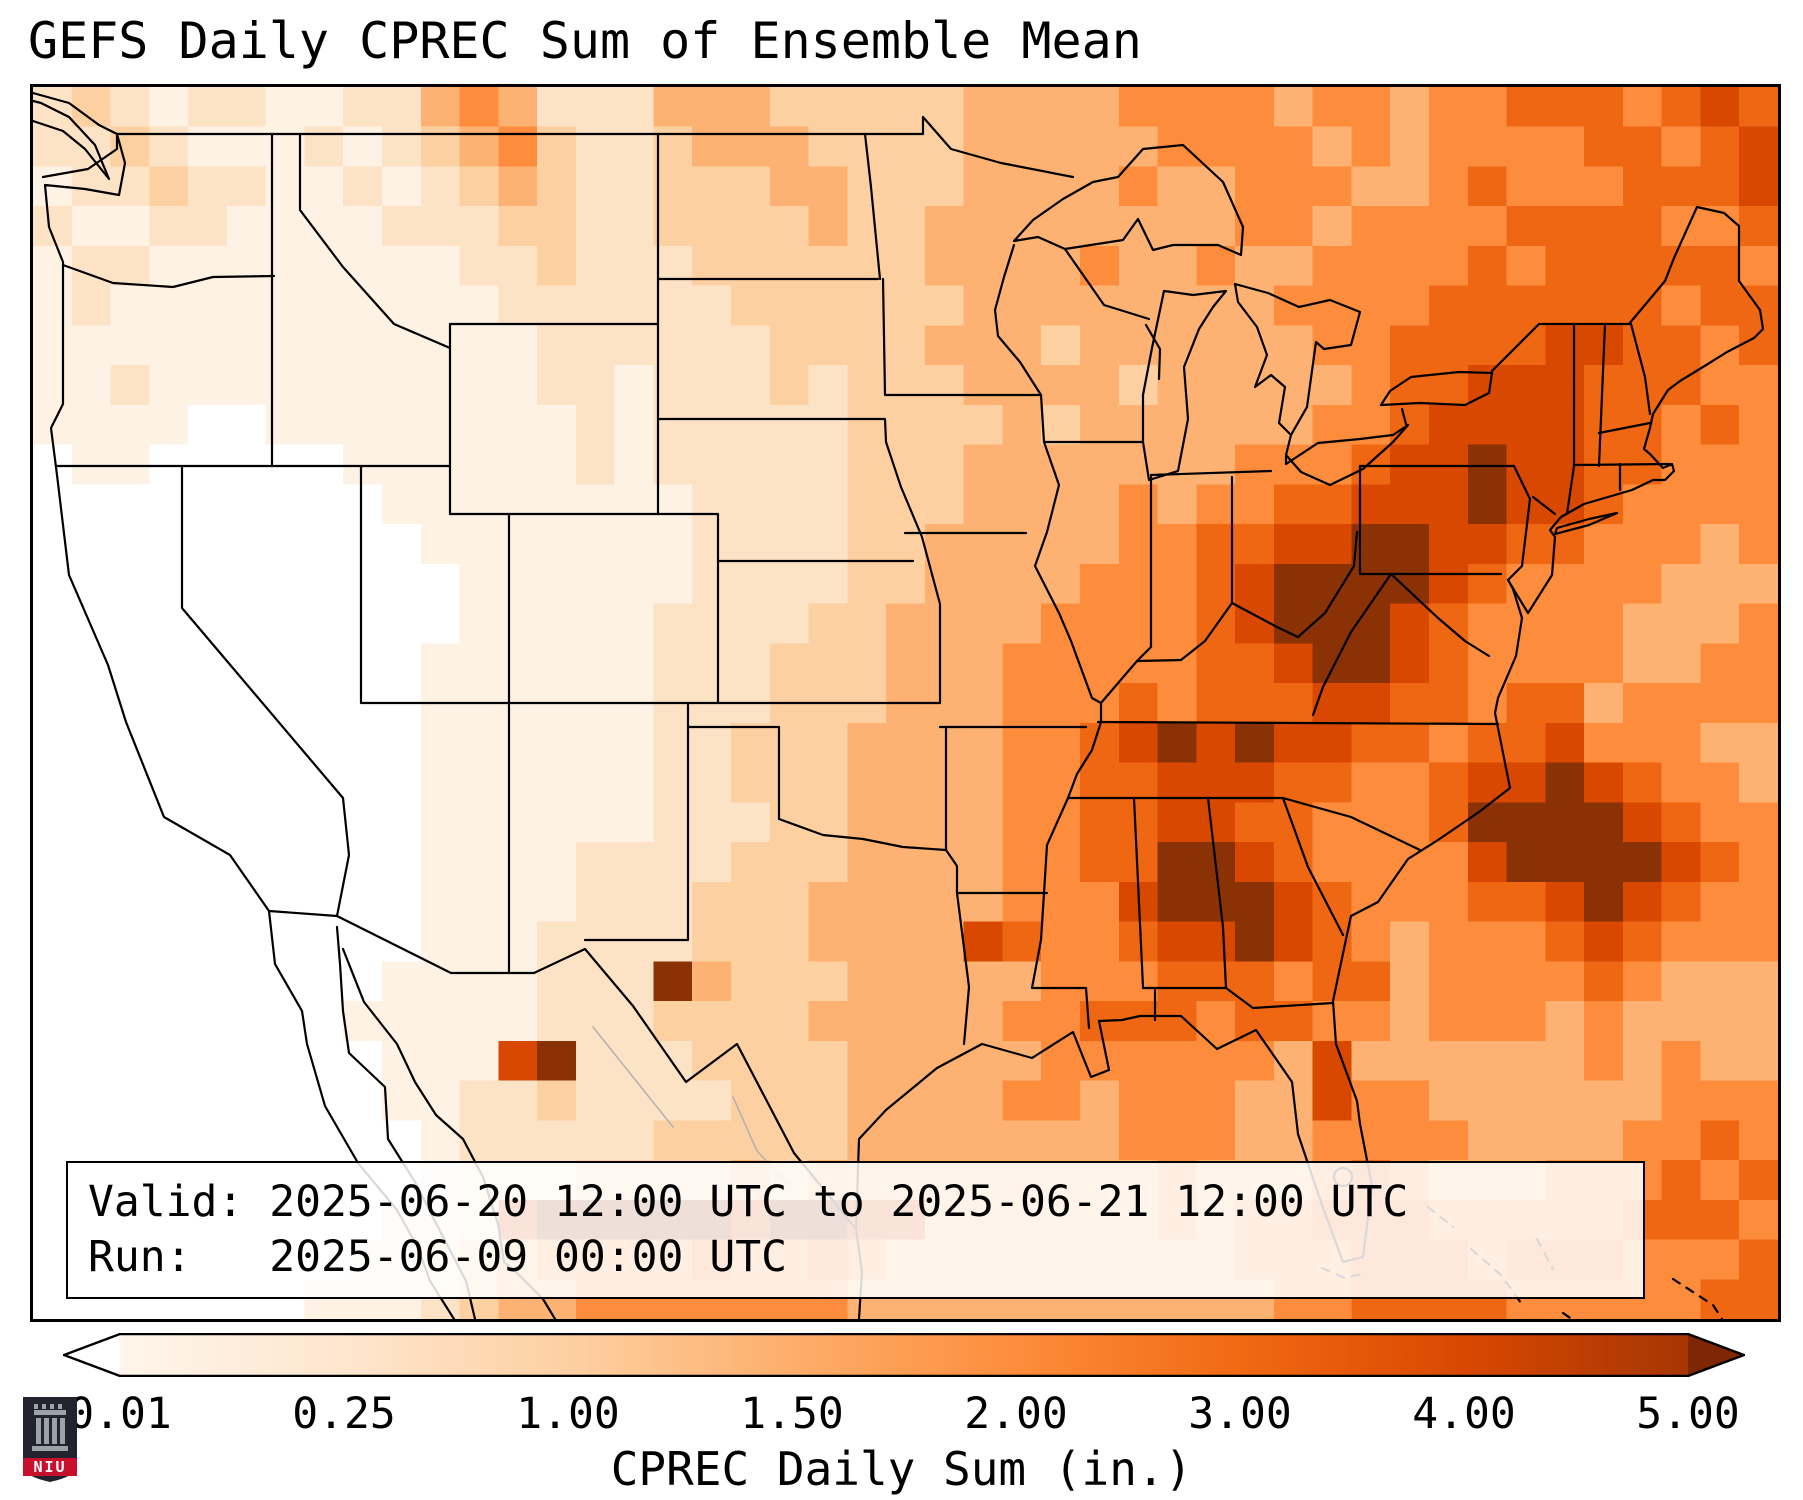 This screenshot has height=1500, width=1803. What do you see at coordinates (585, 41) in the screenshot?
I see `plot-title: GEFS Daily CPREC Sum of Ensemble Mean` at bounding box center [585, 41].